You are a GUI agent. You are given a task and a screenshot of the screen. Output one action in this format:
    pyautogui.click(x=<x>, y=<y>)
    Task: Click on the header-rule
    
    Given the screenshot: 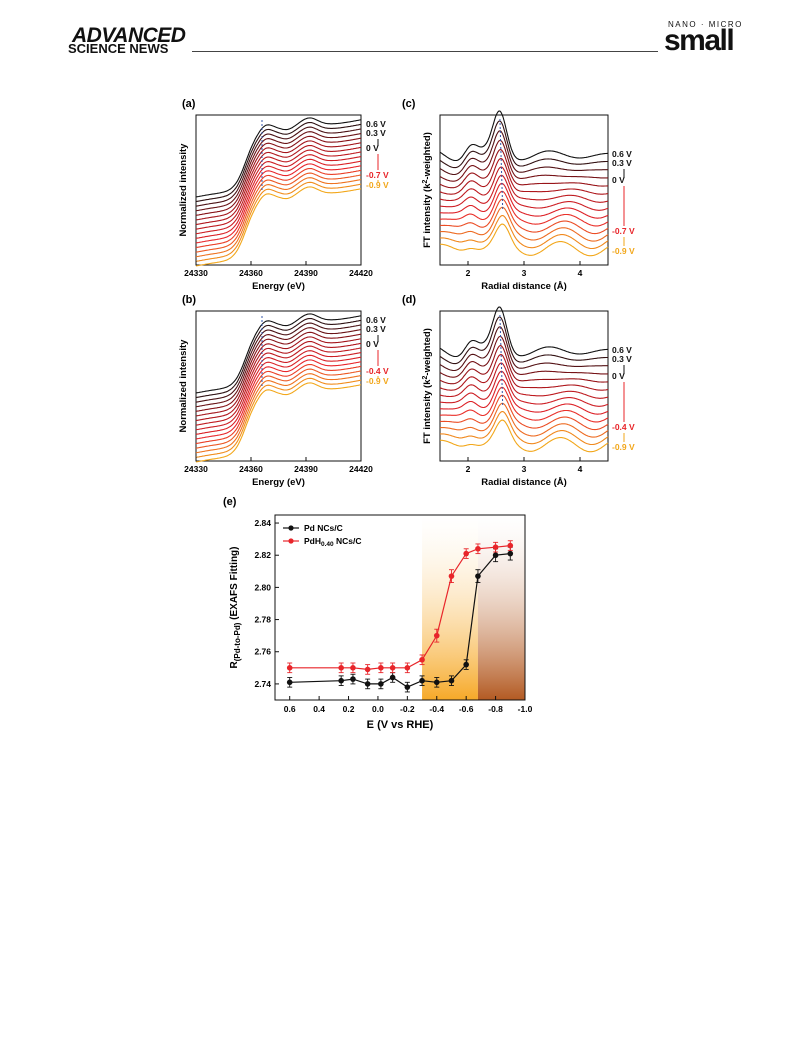 What is the action you would take?
    pyautogui.click(x=425, y=51)
    